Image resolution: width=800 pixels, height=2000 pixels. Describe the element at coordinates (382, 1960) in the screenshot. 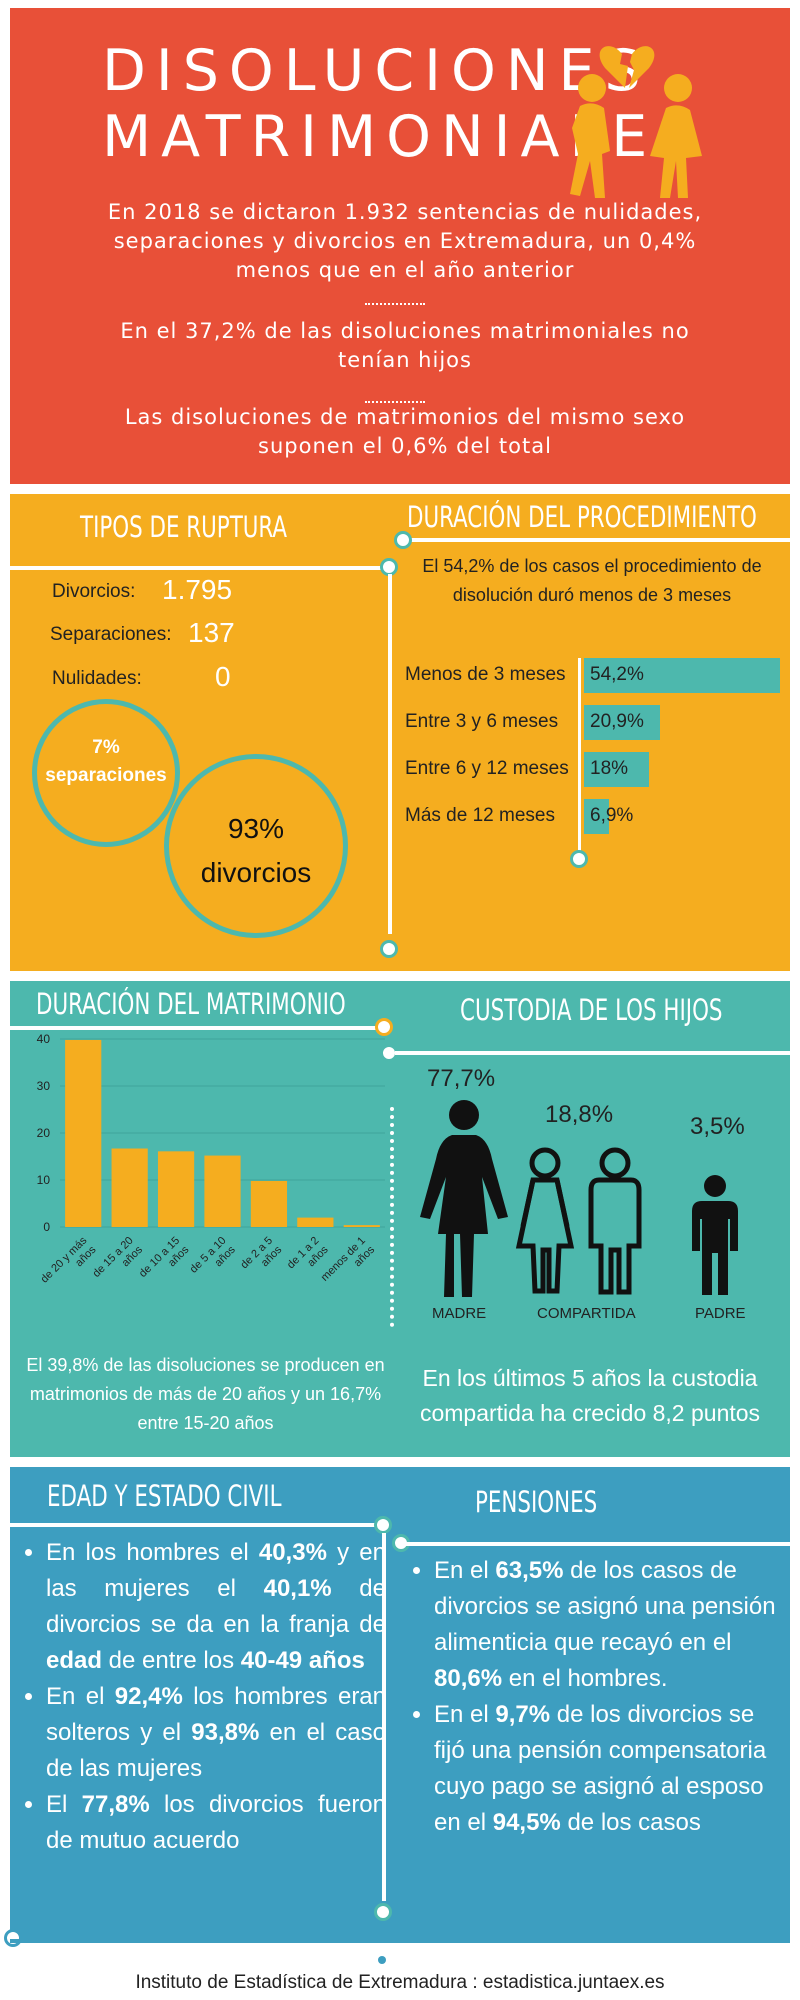

I see `footer-dot` at that location.